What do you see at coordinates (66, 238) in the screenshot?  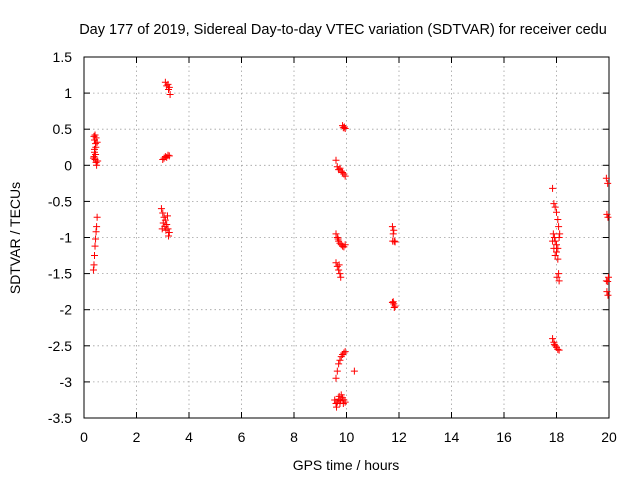 I see `y-tick-label: -1` at bounding box center [66, 238].